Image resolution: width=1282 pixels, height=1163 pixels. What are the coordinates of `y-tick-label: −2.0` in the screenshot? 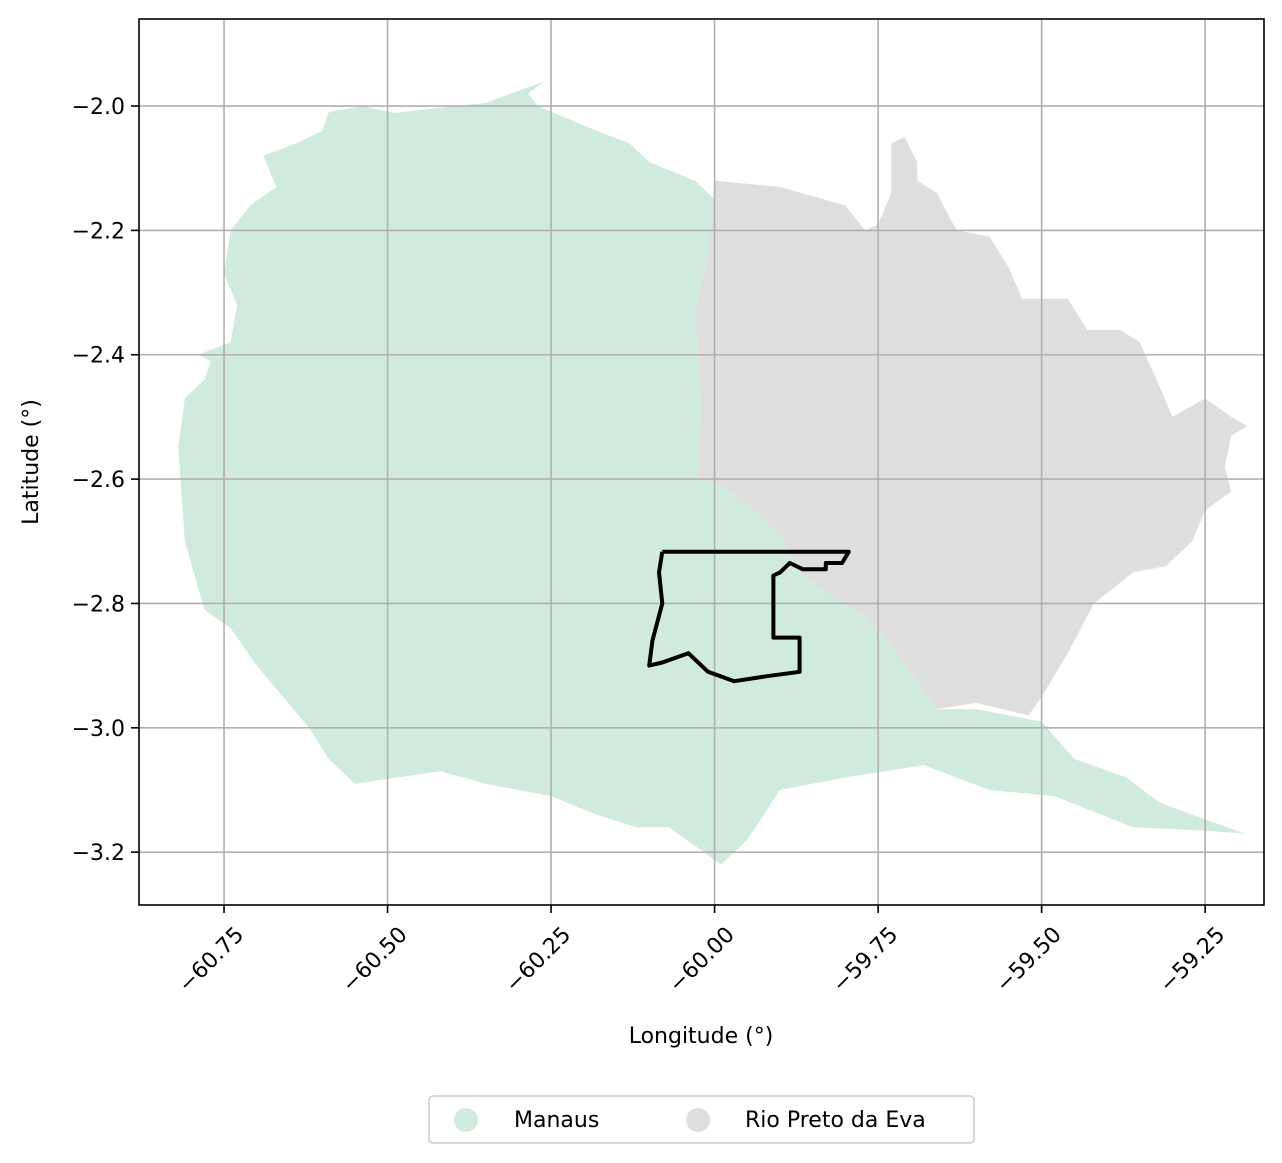 It's located at (98, 107).